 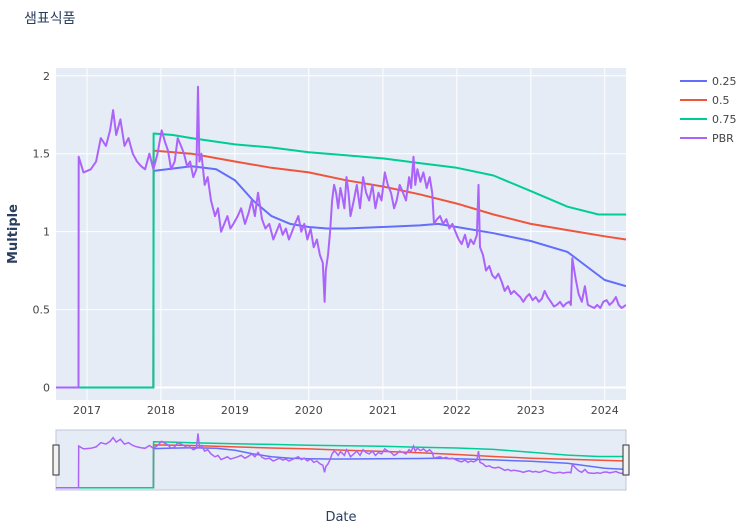 I want to click on range-slider-handle-right, so click(x=626, y=460).